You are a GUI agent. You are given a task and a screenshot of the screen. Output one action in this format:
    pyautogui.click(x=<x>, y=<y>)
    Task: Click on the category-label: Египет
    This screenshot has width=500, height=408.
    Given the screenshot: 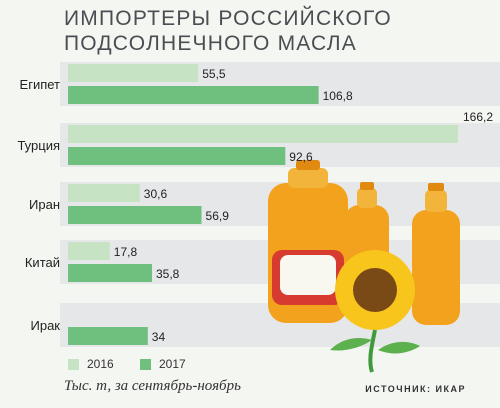 What is the action you would take?
    pyautogui.click(x=40, y=84)
    